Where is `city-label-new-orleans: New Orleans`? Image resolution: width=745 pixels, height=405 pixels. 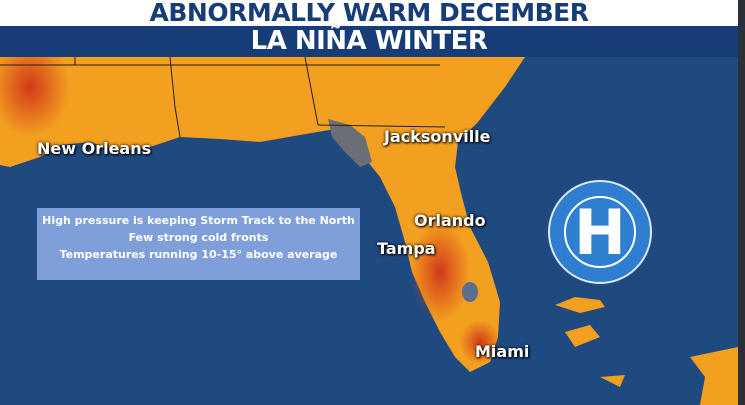
city-label-new-orleans: New Orleans is located at coordinates (94, 148).